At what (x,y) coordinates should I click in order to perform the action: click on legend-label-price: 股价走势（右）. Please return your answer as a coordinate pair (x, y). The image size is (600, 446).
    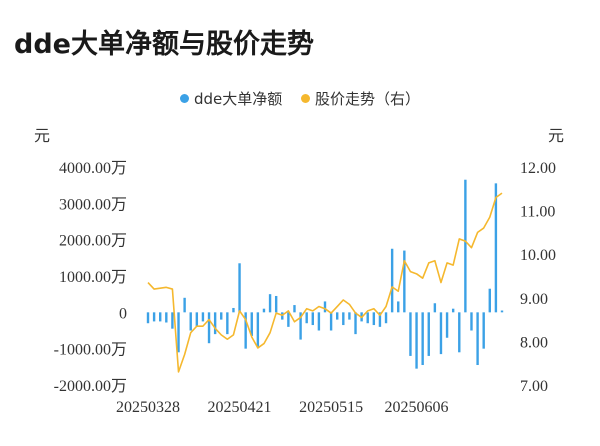
    Looking at the image, I should click on (368, 99).